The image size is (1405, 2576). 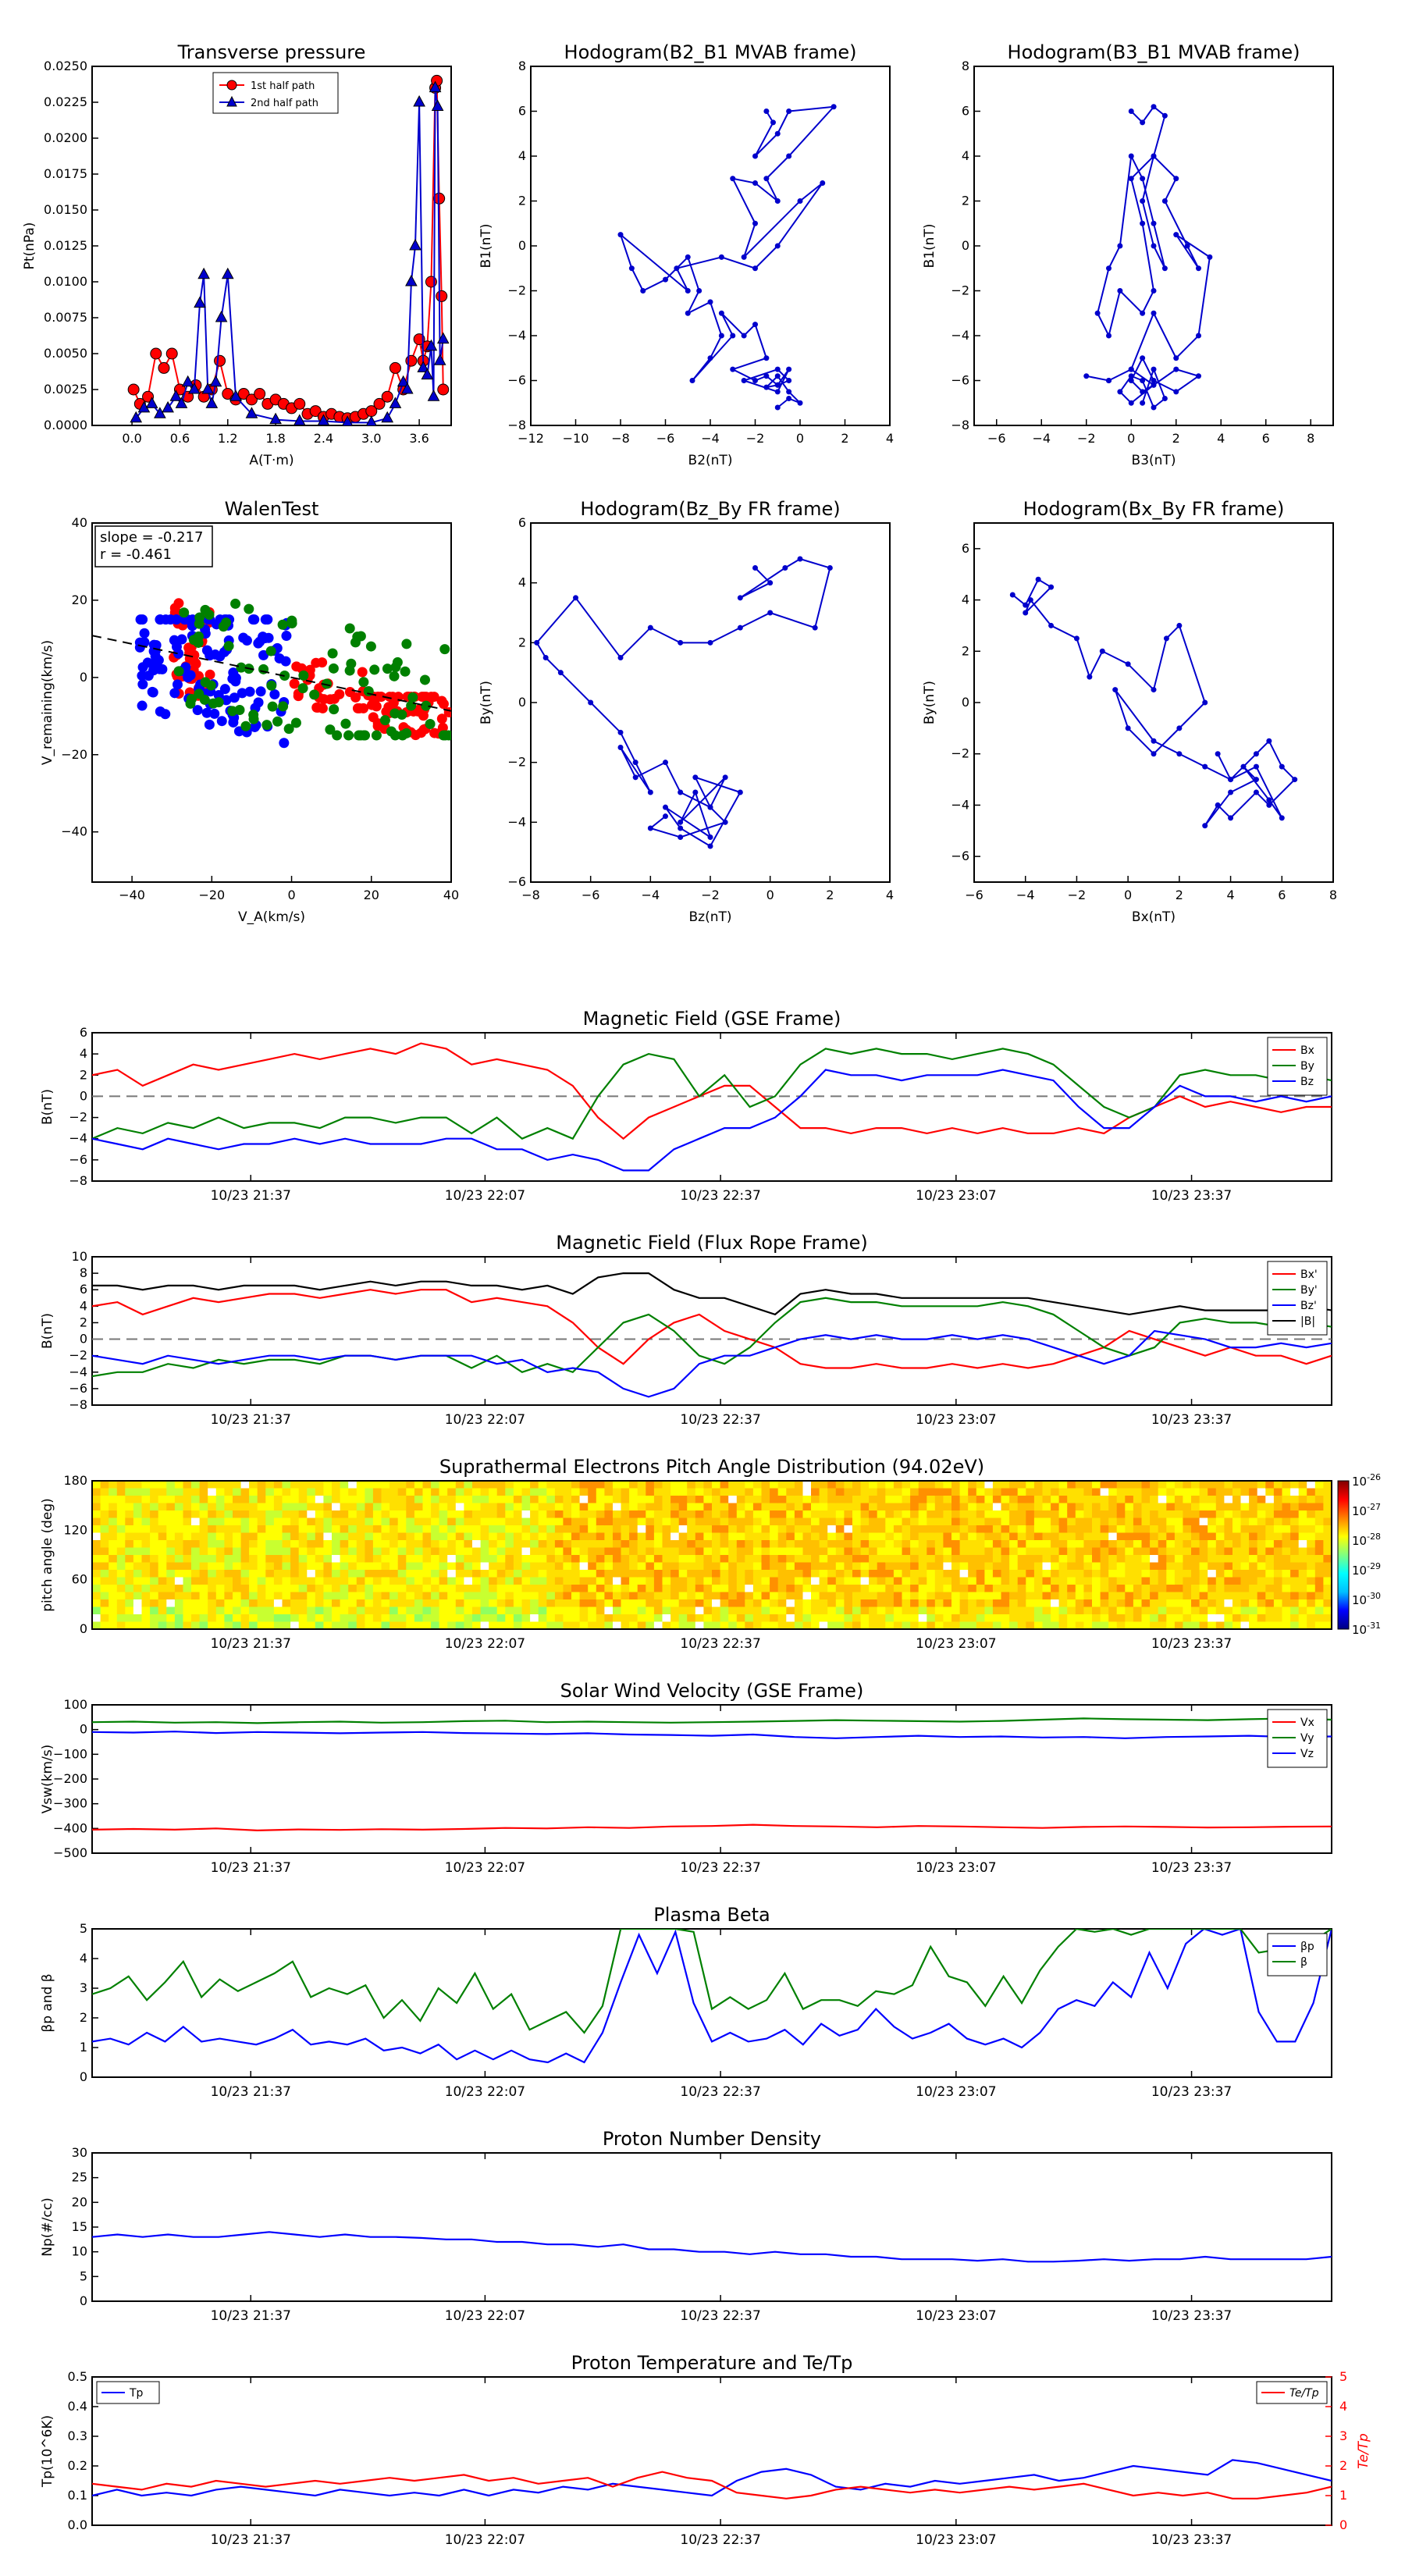 I want to click on series-line-Np, so click(x=712, y=2247).